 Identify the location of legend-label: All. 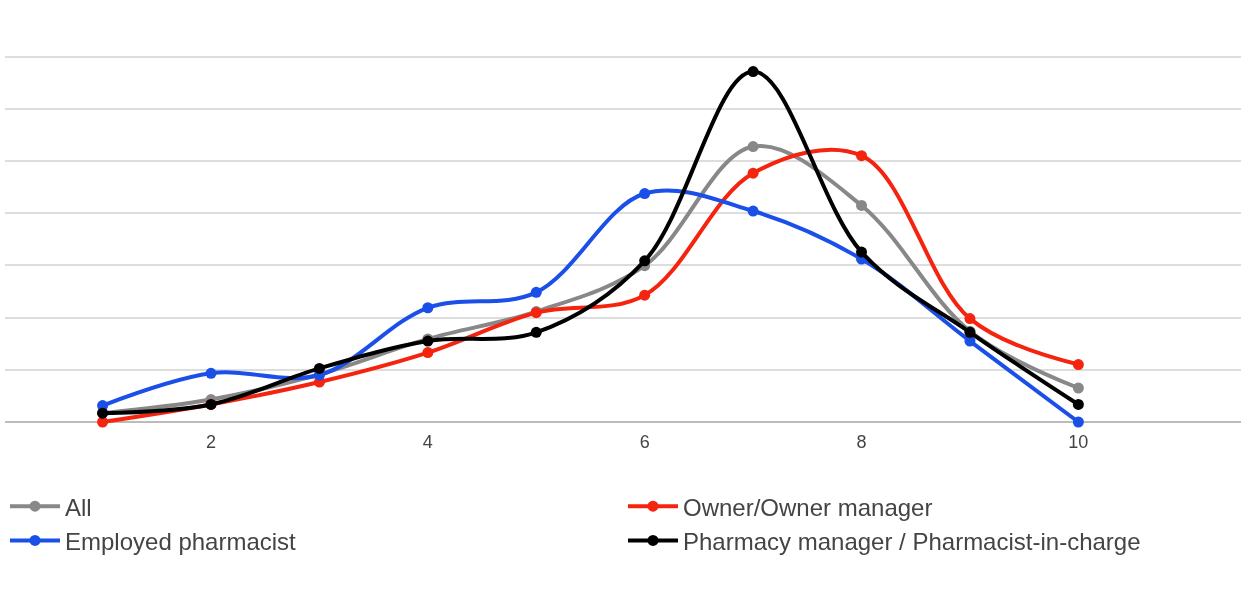
(78, 507).